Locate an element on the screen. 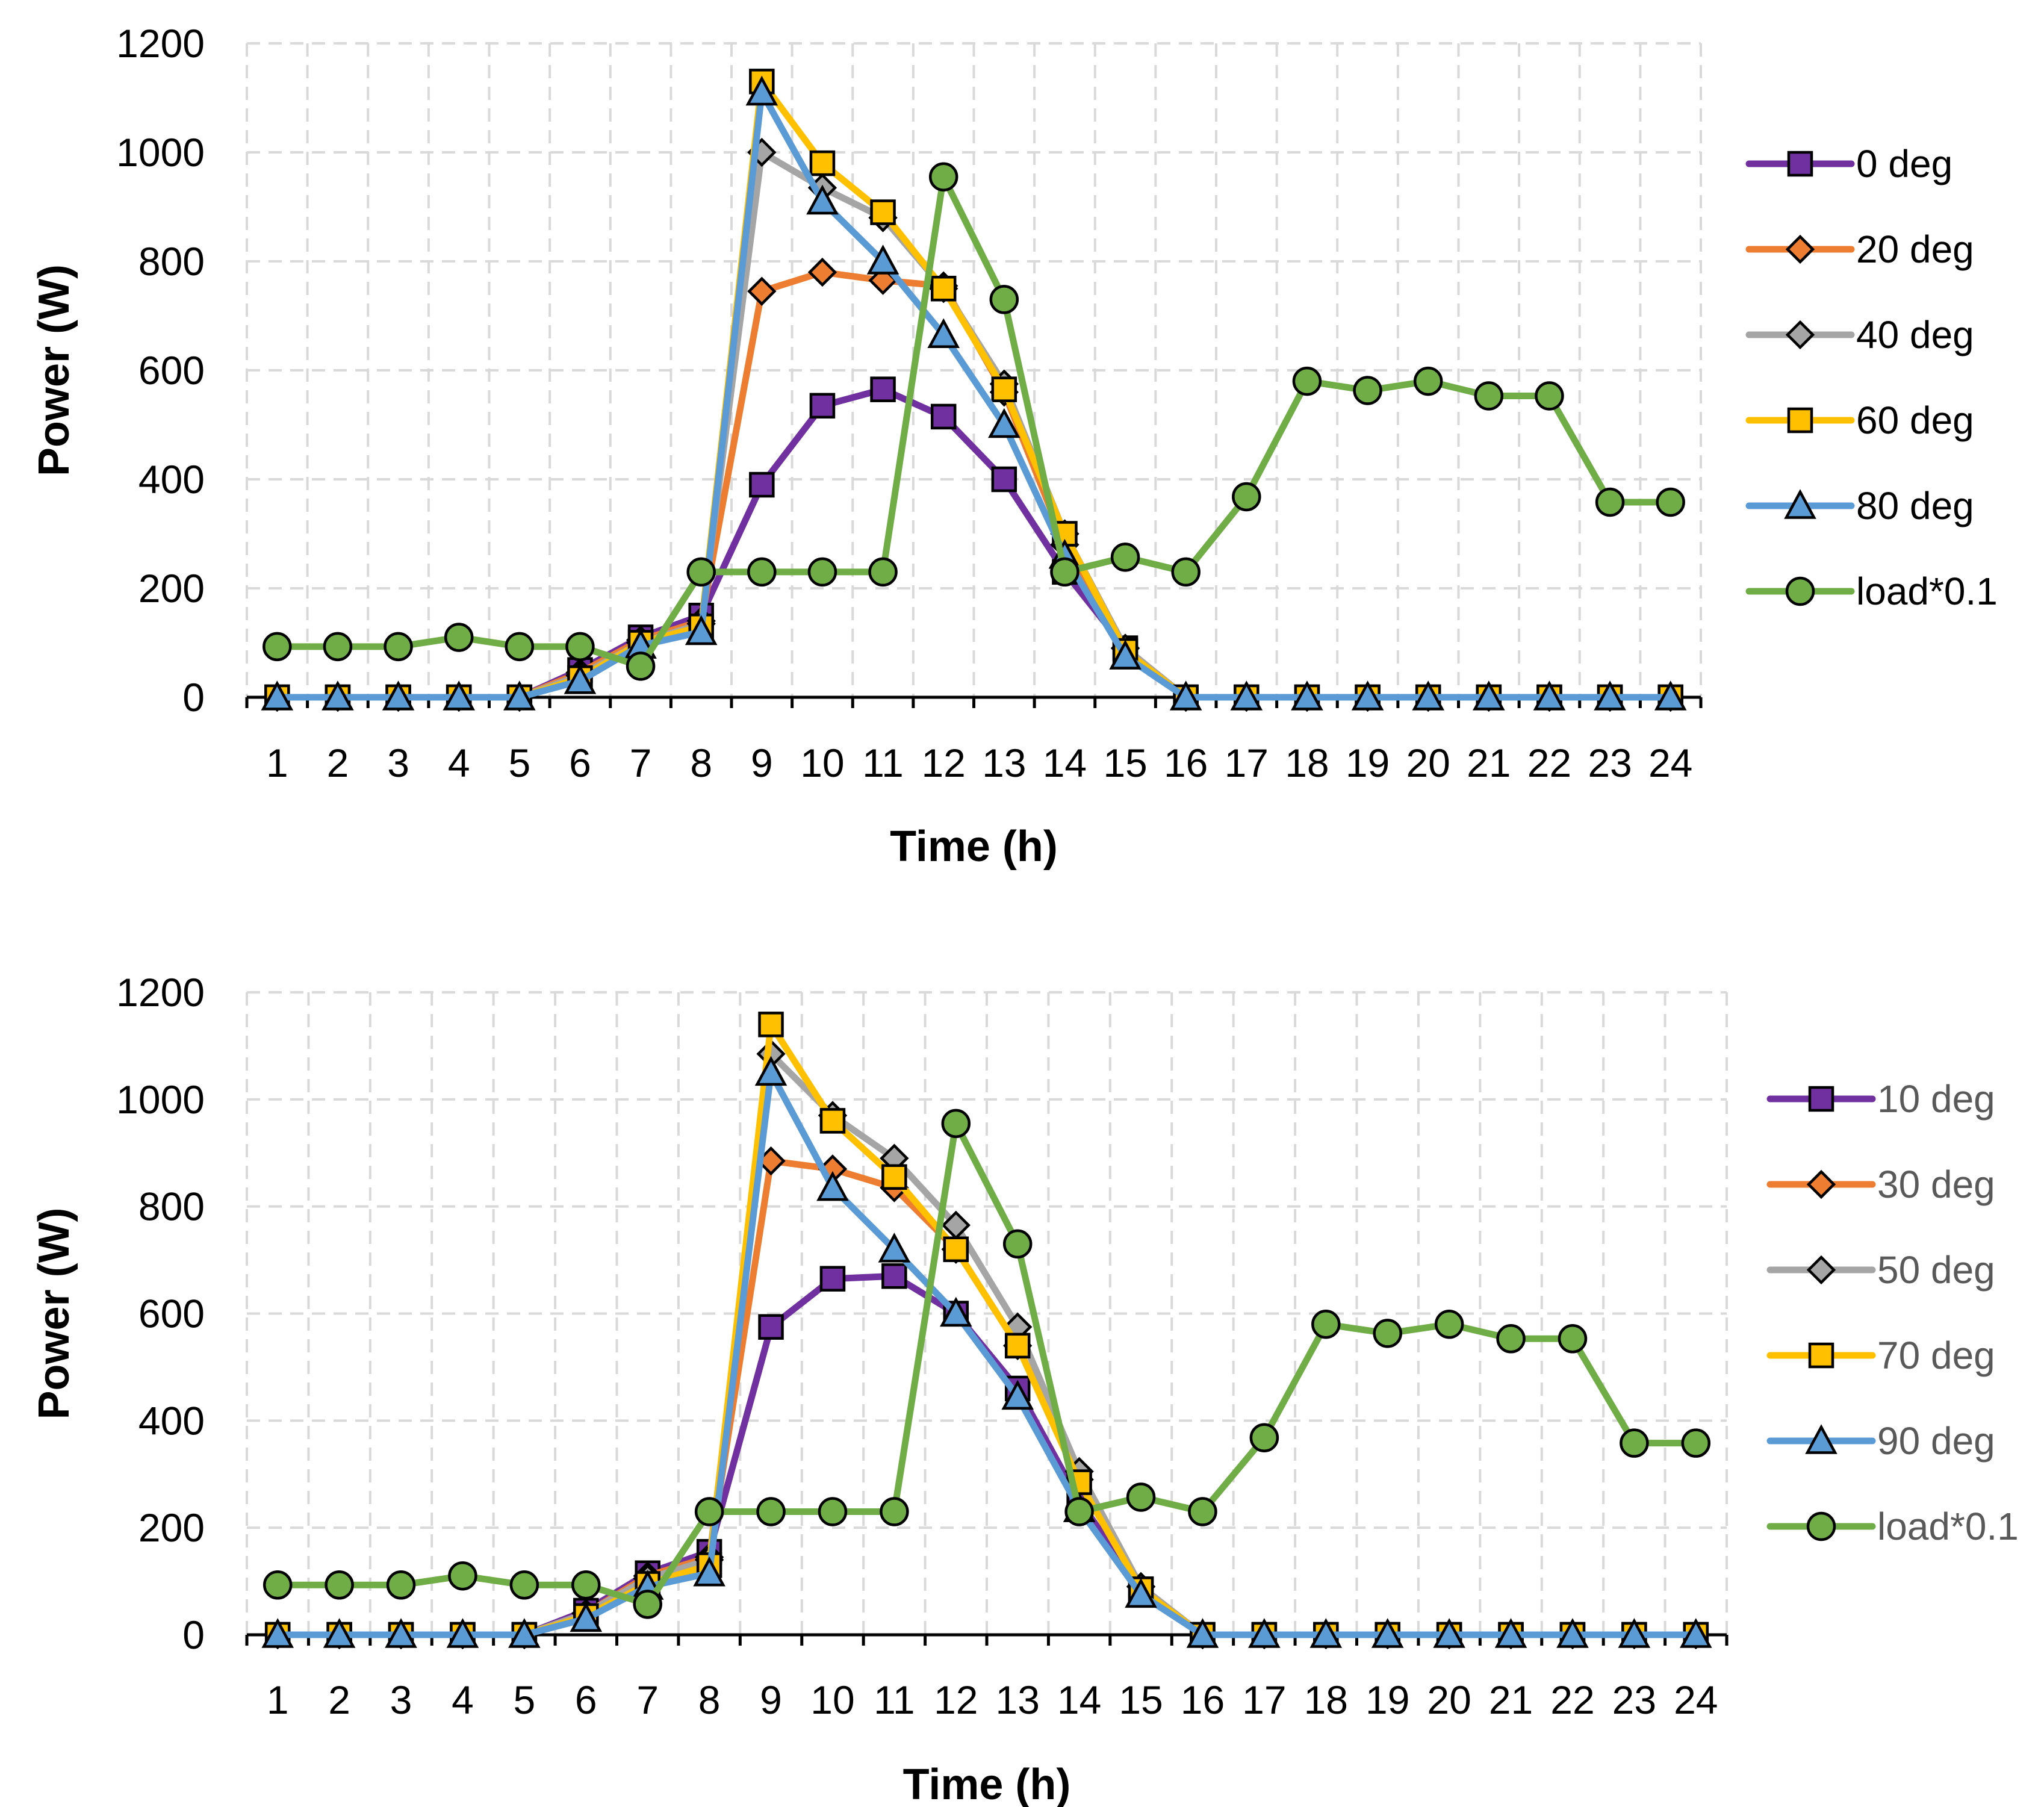 This screenshot has width=2044, height=1807. legend-item: 20 deg is located at coordinates (1859, 250).